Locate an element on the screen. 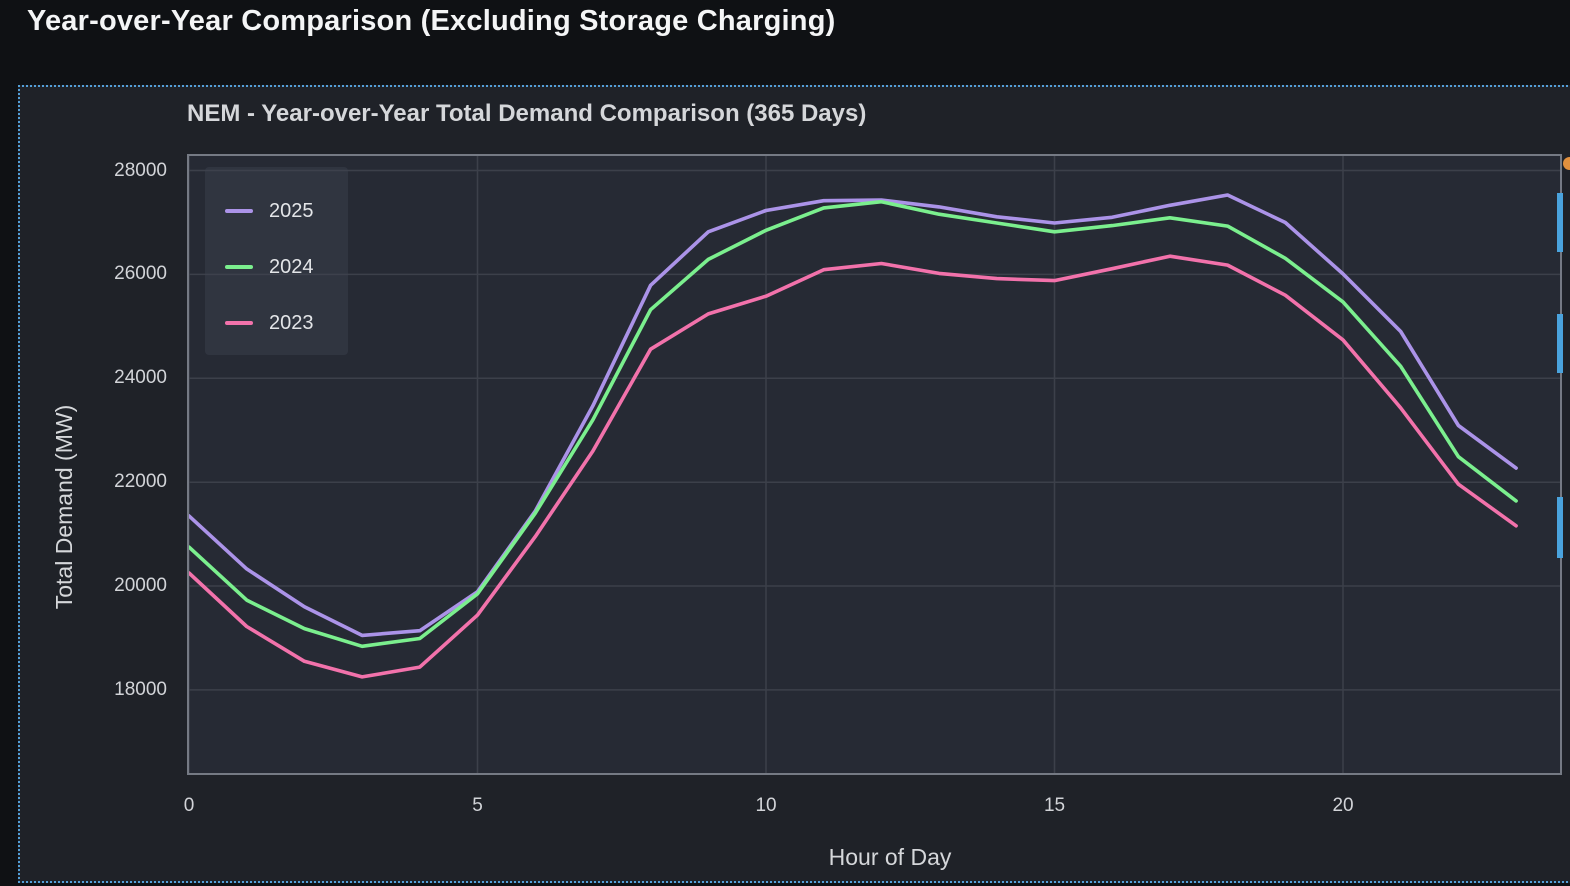 The height and width of the screenshot is (886, 1570). y-tick-label: 26000 is located at coordinates (140, 274).